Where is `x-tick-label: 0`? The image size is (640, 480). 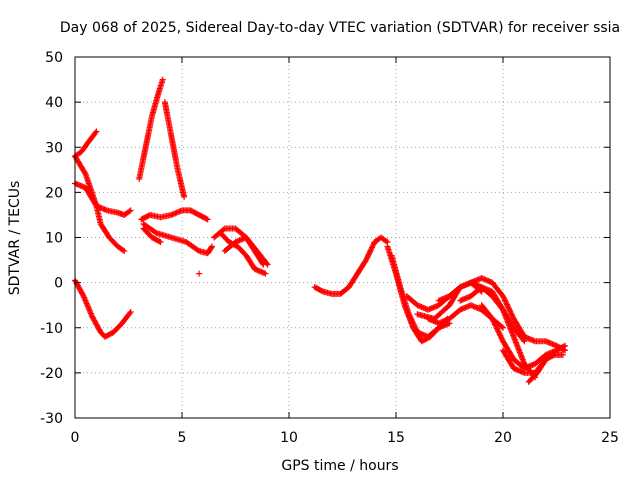
x-tick-label: 0 is located at coordinates (75, 438).